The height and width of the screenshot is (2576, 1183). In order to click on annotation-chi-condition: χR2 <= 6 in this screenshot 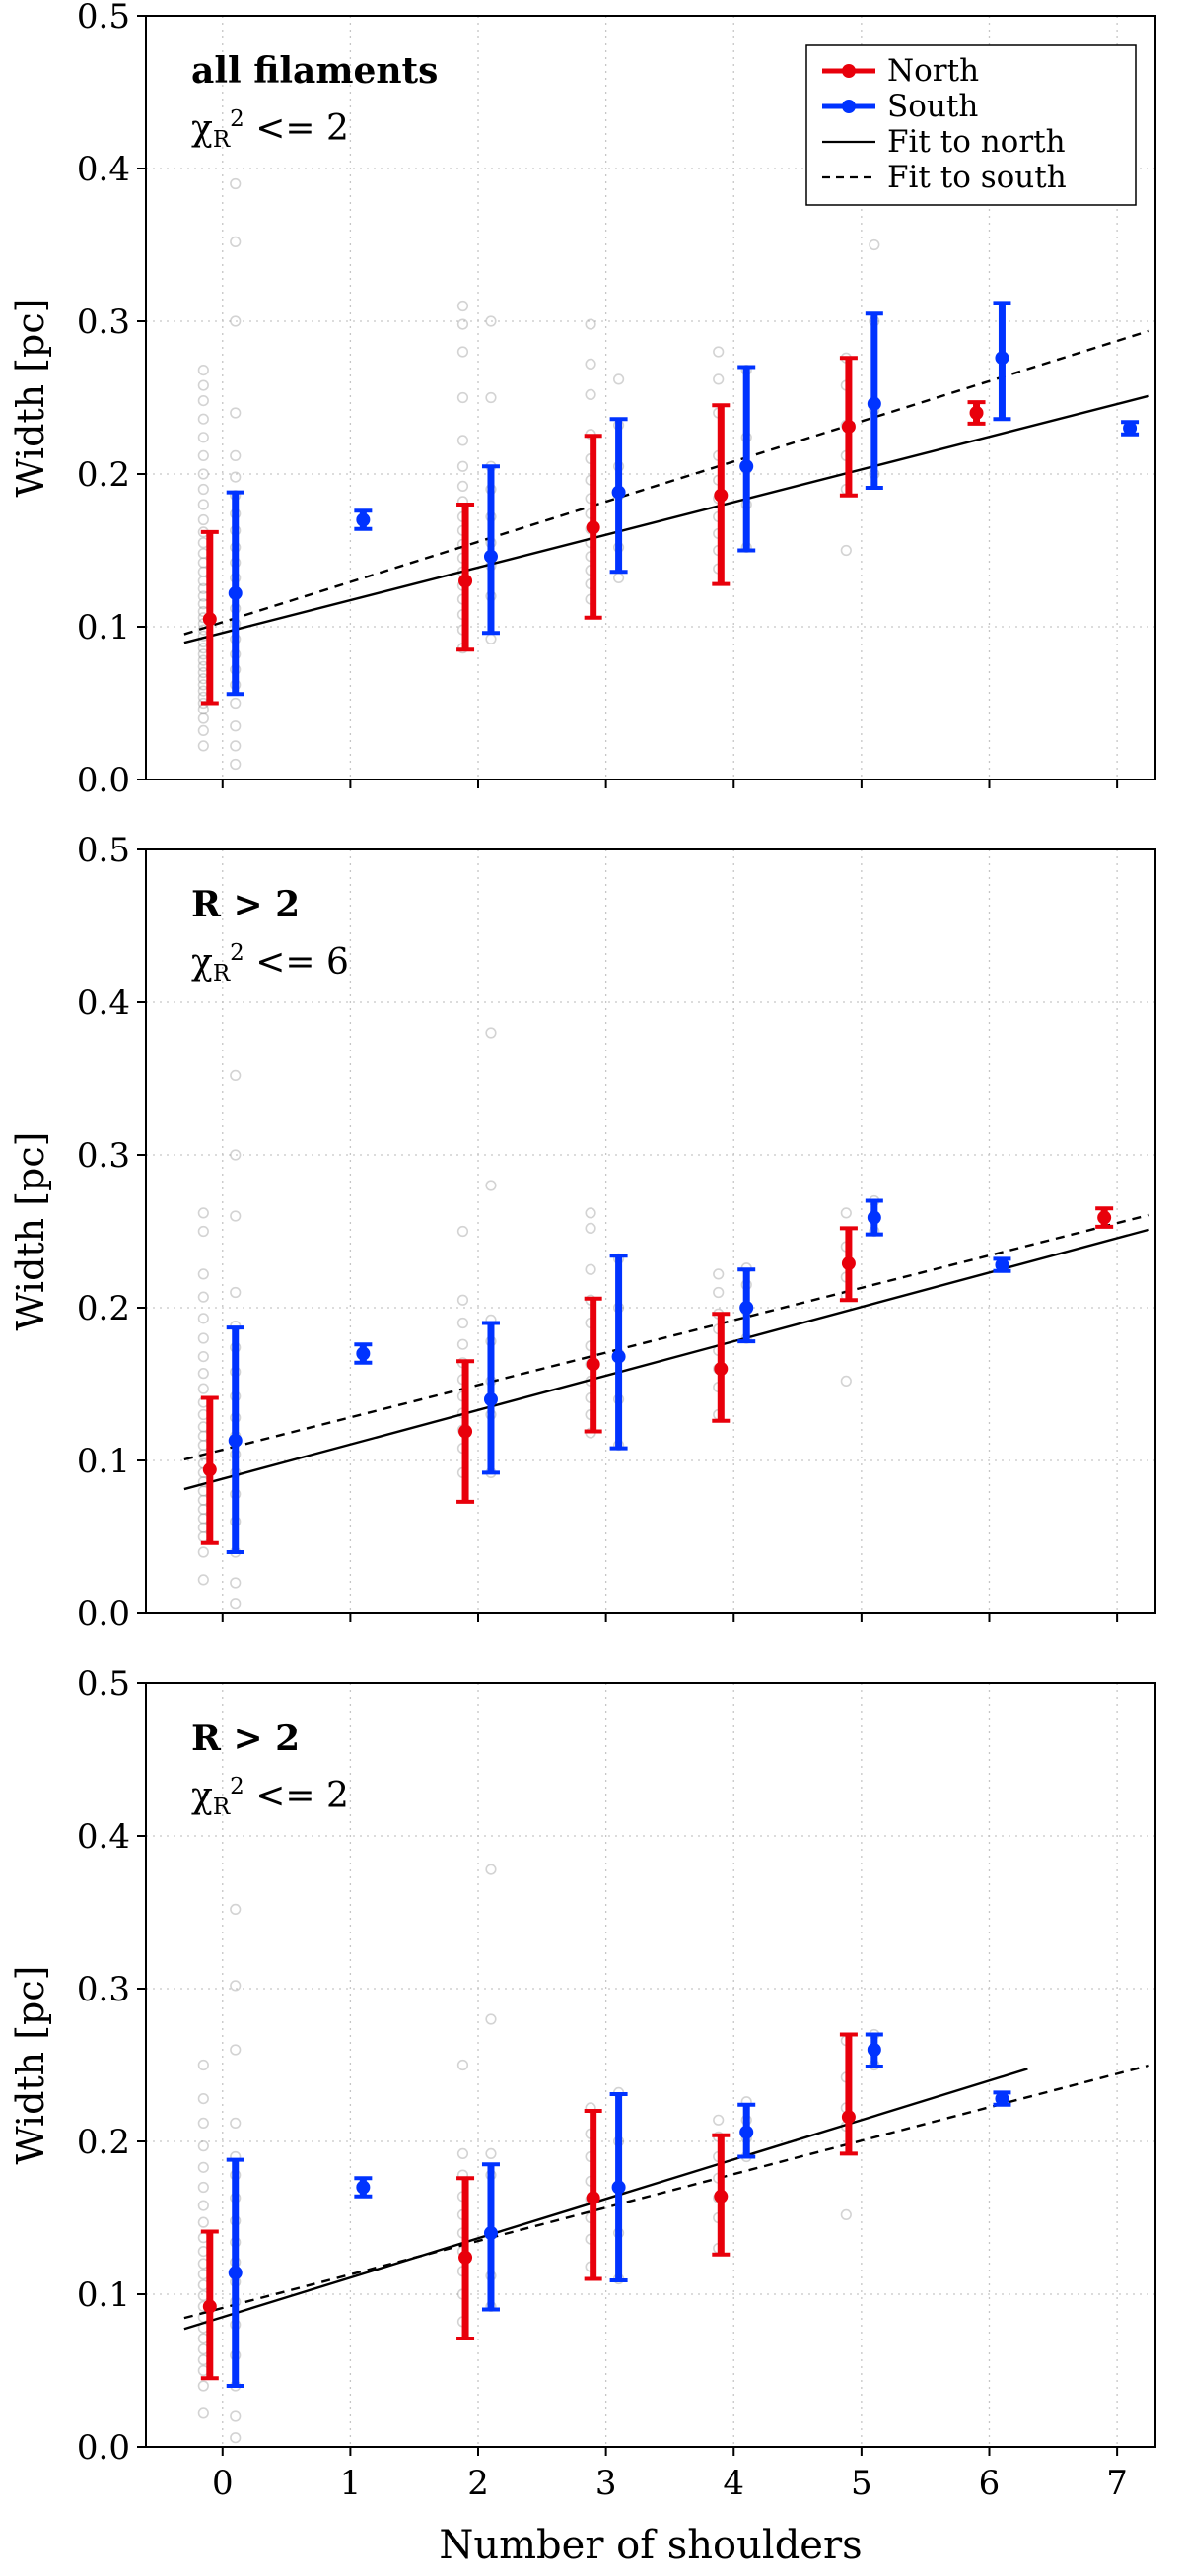, I will do `click(270, 963)`.